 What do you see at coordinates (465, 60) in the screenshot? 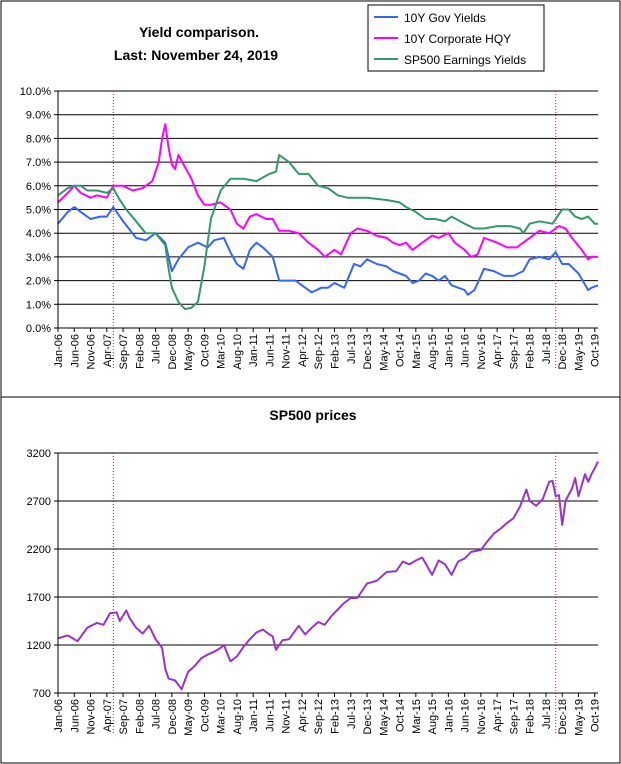
I see `legend-label-earn: SP500 Earnings Yields` at bounding box center [465, 60].